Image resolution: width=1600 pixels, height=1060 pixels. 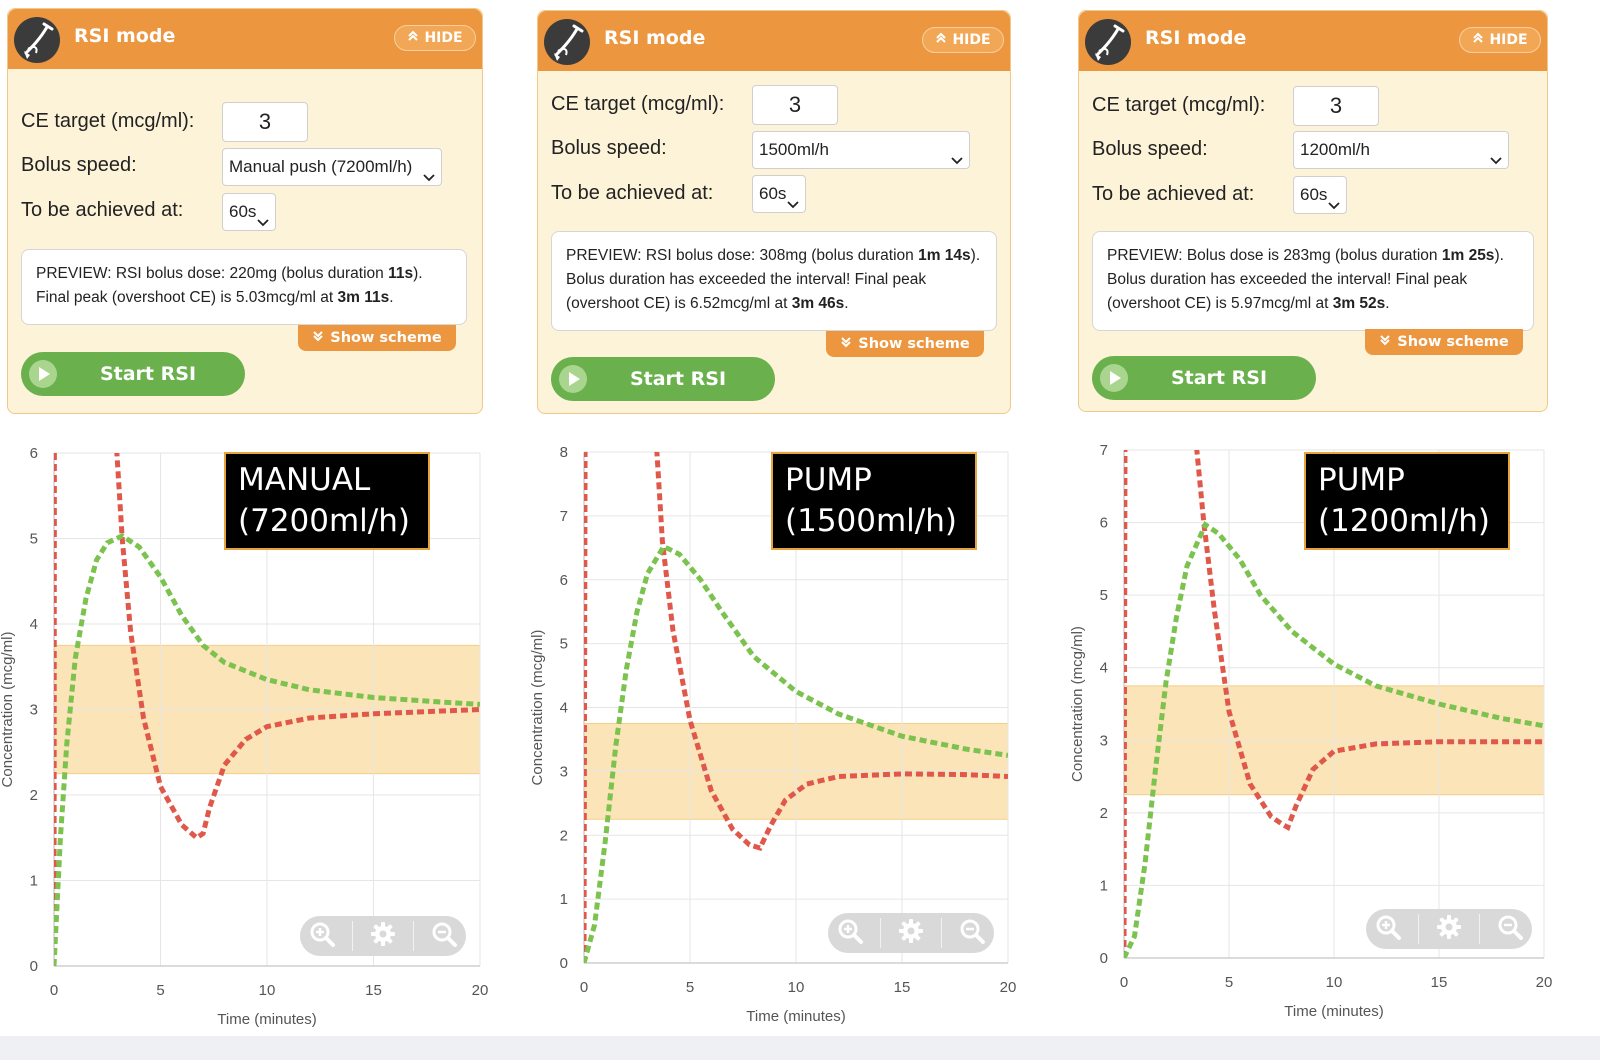 I want to click on series-line-effect, so click(x=267, y=749).